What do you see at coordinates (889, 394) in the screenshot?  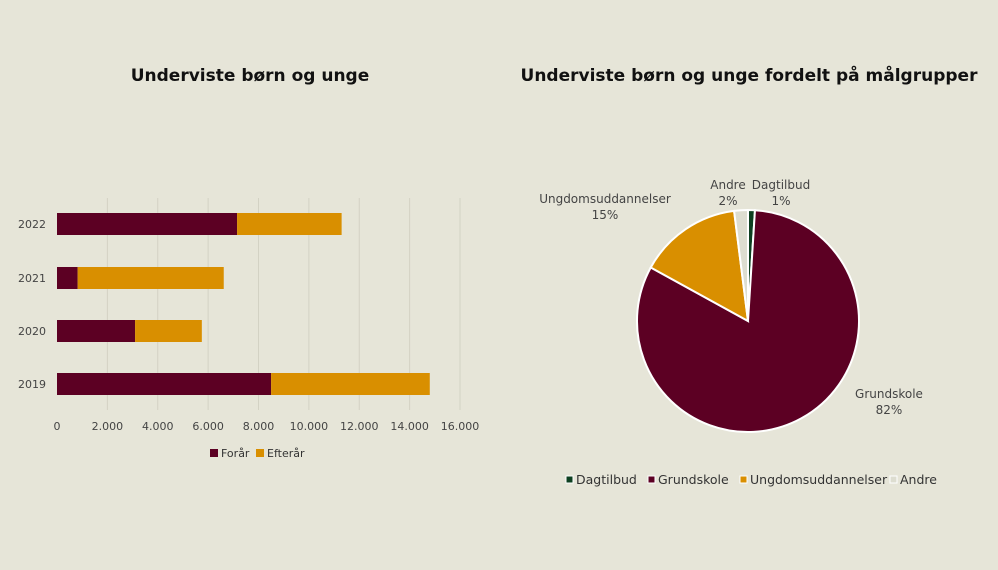 I see `pie-label-name: Grundskole` at bounding box center [889, 394].